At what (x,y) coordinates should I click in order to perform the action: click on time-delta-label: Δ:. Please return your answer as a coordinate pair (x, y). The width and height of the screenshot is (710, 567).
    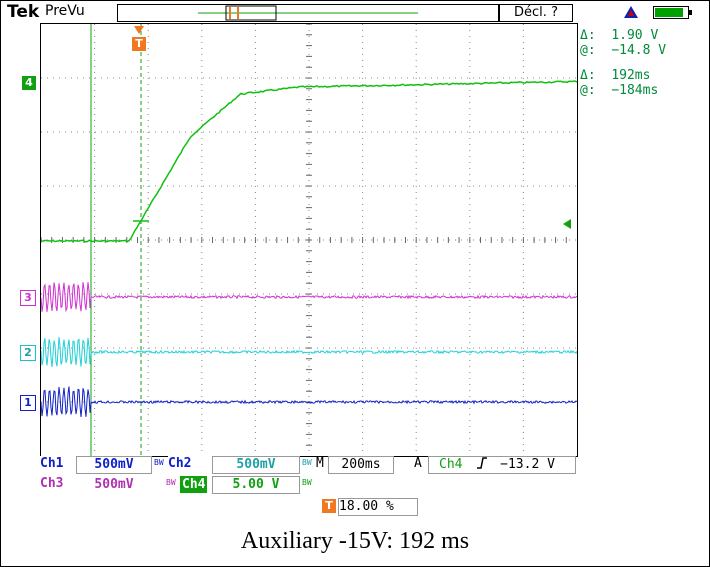
    Looking at the image, I should click on (588, 75).